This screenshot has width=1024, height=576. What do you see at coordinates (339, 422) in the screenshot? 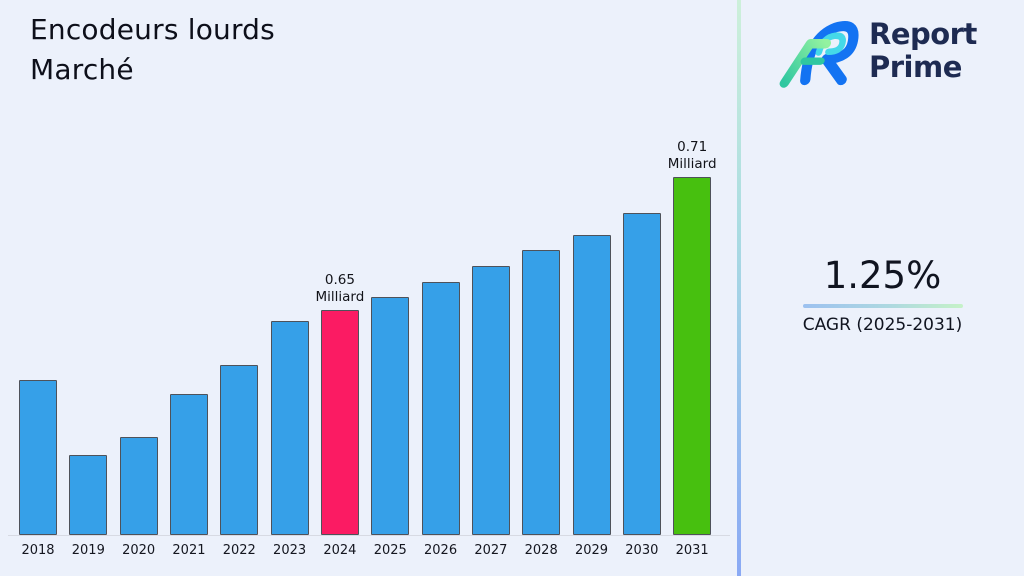
I see `bar-2024` at bounding box center [339, 422].